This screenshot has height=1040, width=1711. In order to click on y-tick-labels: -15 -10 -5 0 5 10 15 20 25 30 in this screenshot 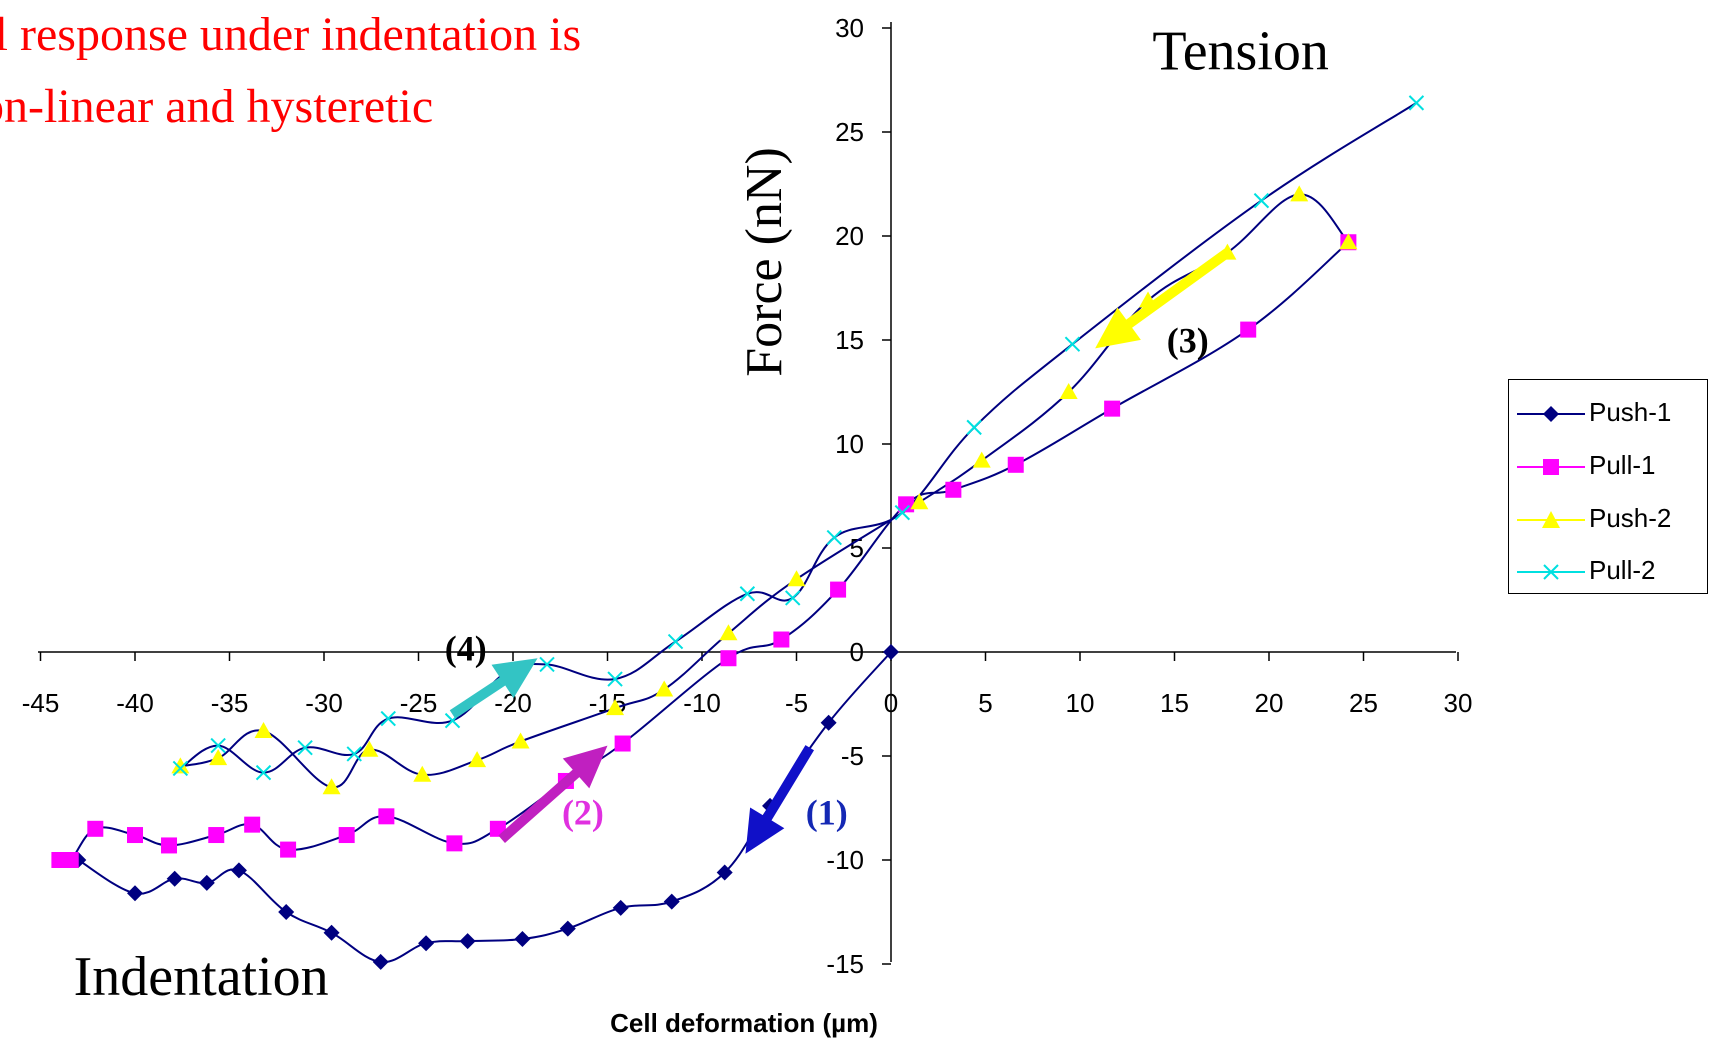, I will do `click(845, 496)`.